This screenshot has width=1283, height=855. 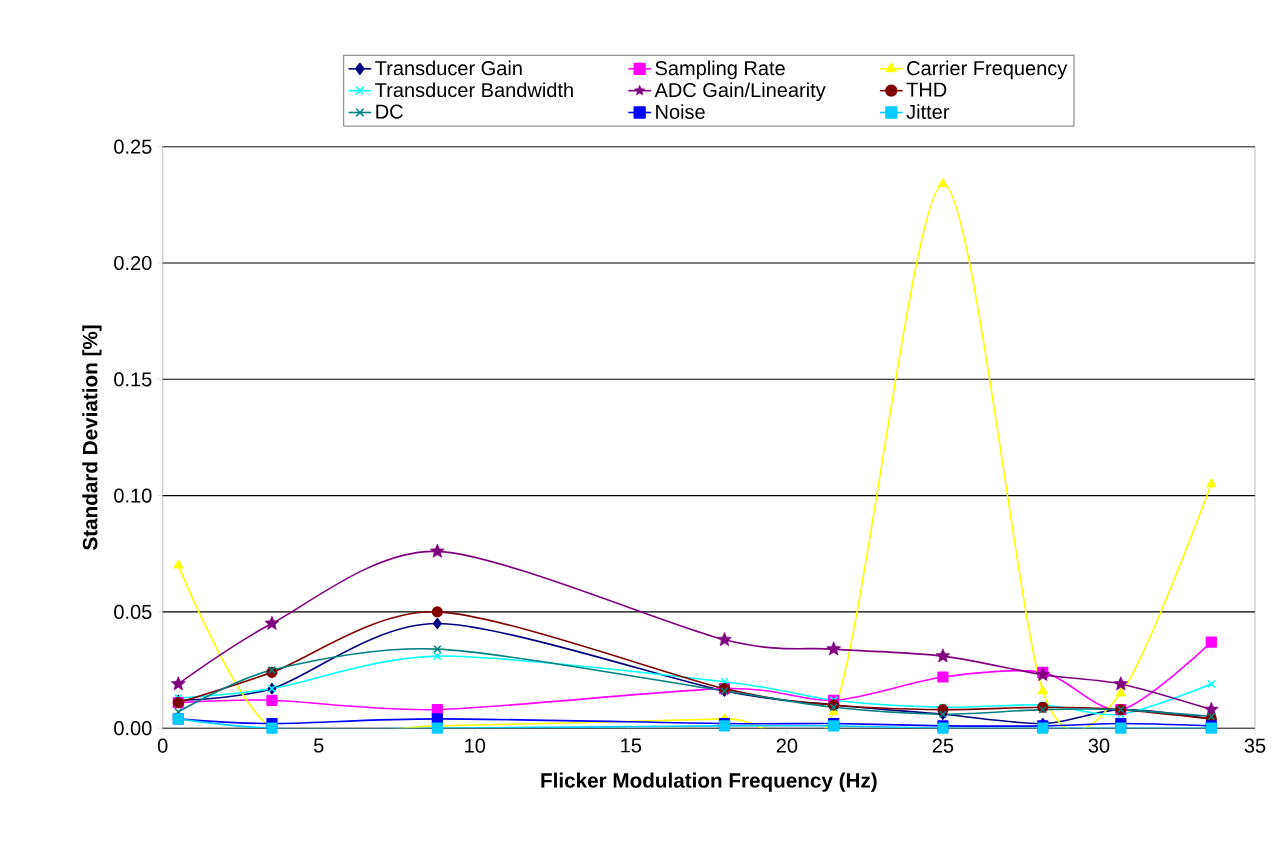 What do you see at coordinates (1099, 745) in the screenshot?
I see `x-tick-label: 30` at bounding box center [1099, 745].